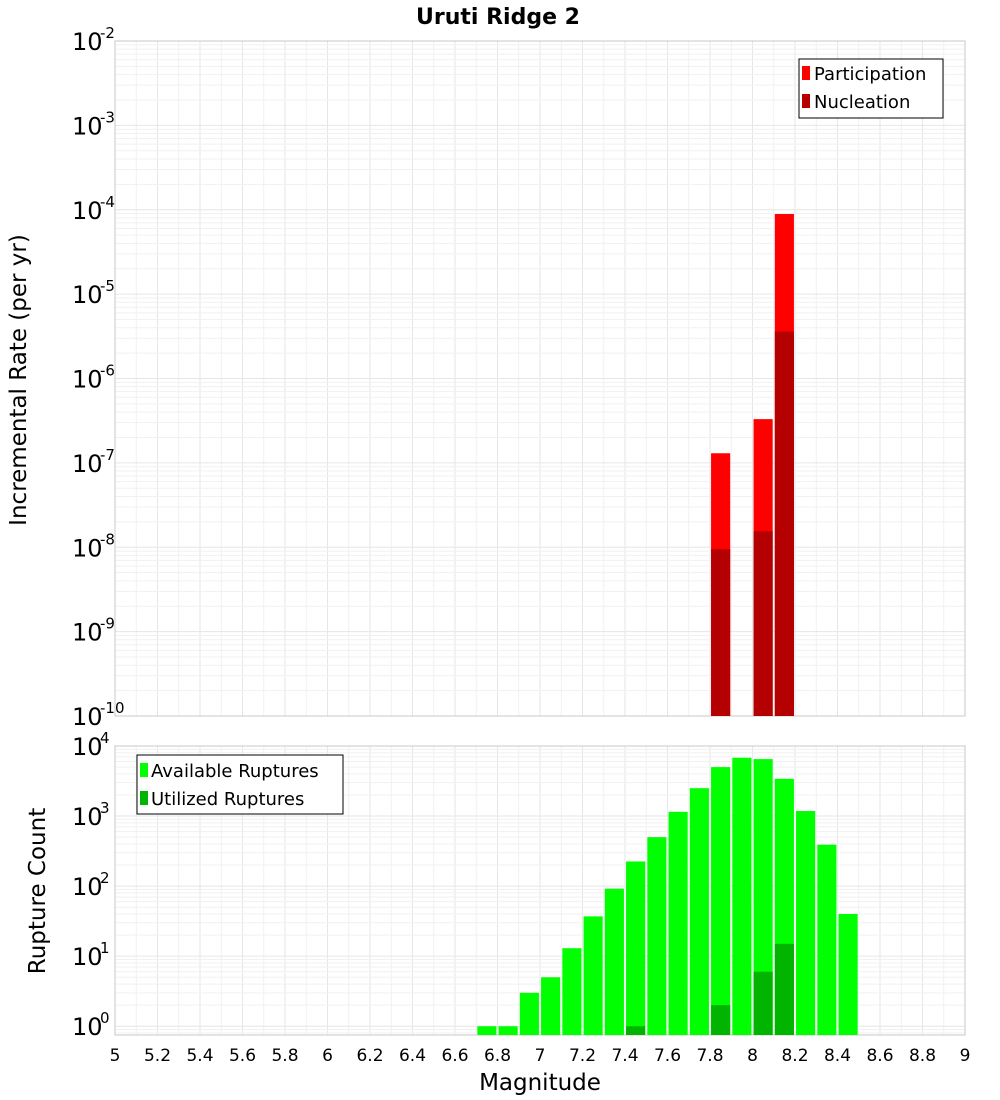 The image size is (1000, 1100). Describe the element at coordinates (105, 948) in the screenshot. I see `count-ytick-exponent: 1` at that location.